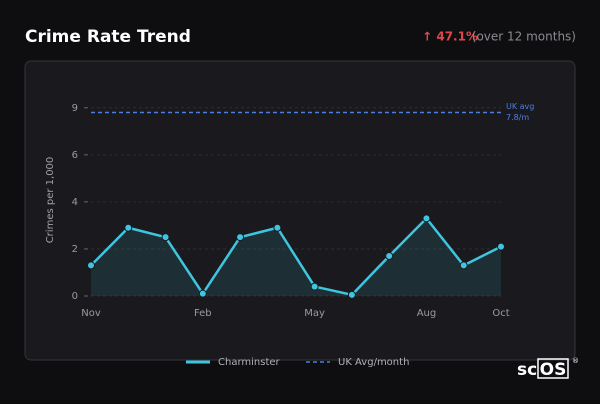  Describe the element at coordinates (450, 37) in the screenshot. I see `change: ↑ 47.1%` at that location.